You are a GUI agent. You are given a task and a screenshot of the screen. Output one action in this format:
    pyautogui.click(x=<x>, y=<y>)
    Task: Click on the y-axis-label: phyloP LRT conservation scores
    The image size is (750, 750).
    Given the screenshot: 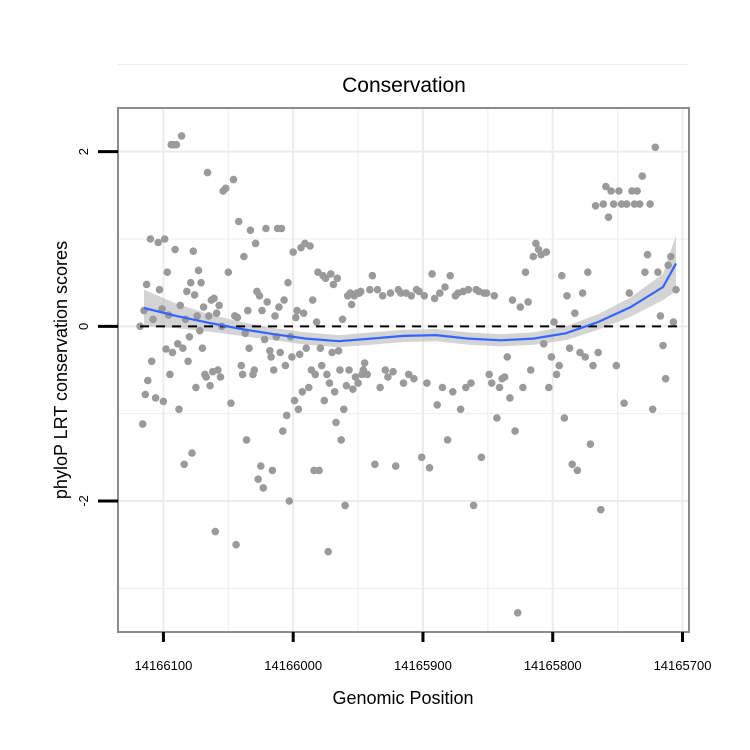 What is the action you would take?
    pyautogui.click(x=61, y=370)
    